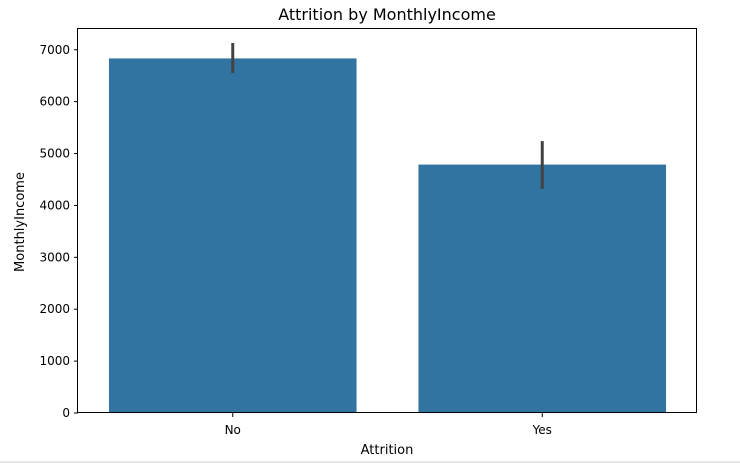  Describe the element at coordinates (54, 205) in the screenshot. I see `y-tick-label-4000: 4000` at that location.